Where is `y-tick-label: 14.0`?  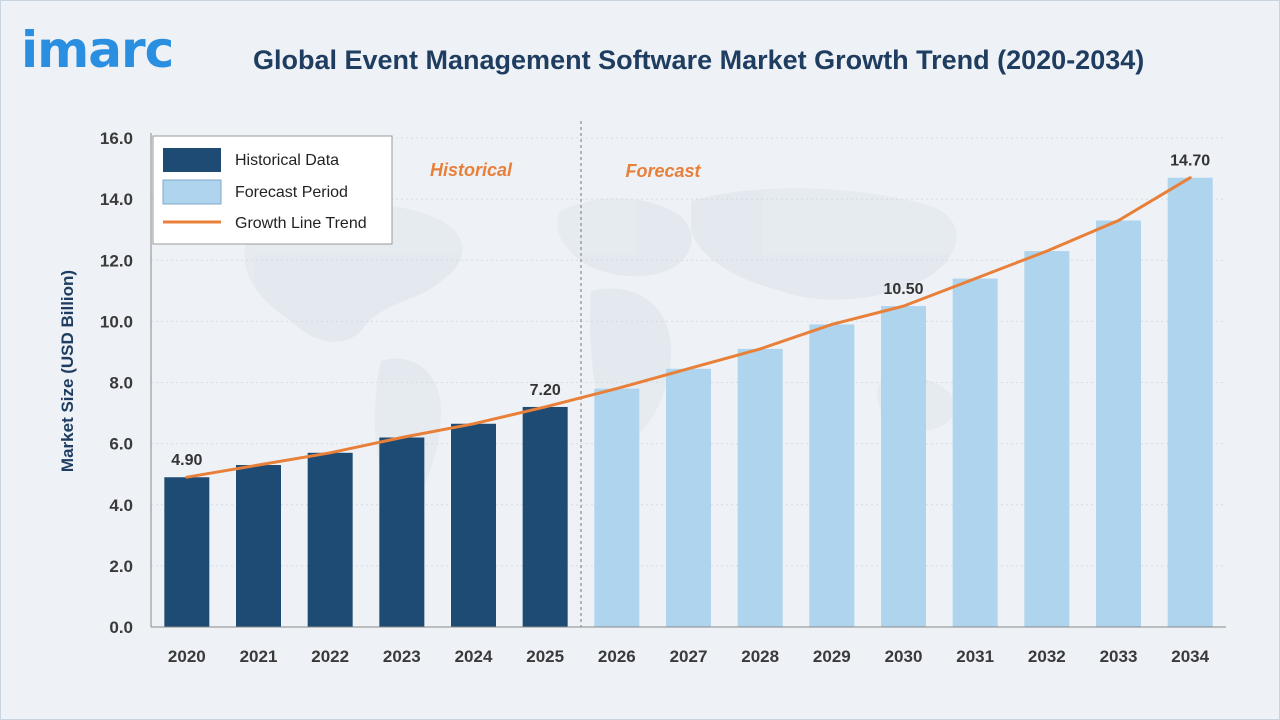
y-tick-label: 14.0 is located at coordinates (116, 199).